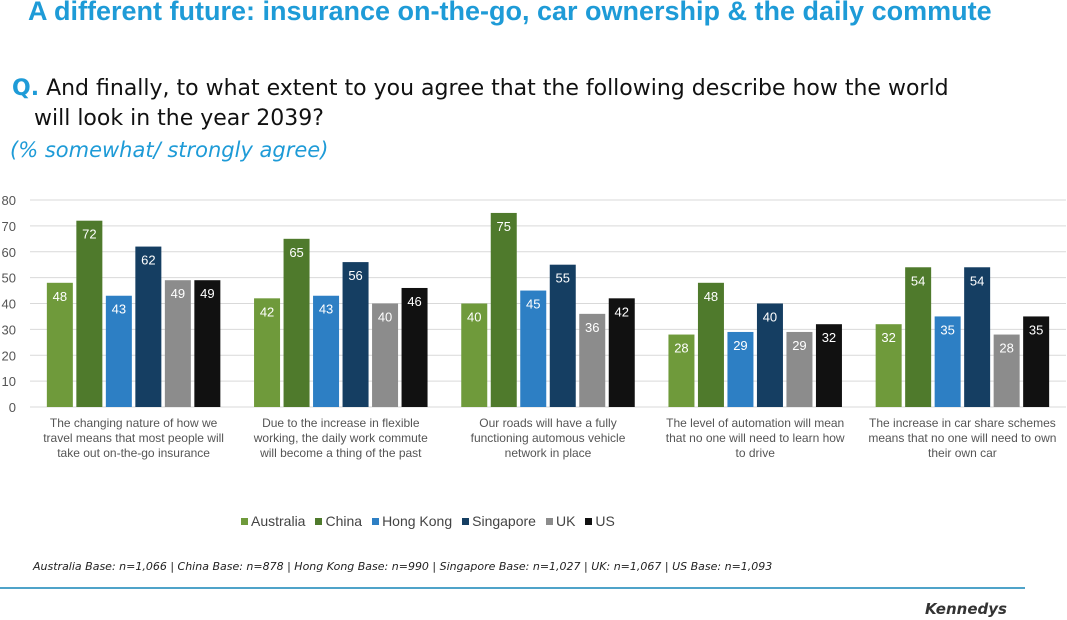  What do you see at coordinates (504, 226) in the screenshot?
I see `data-label: 75` at bounding box center [504, 226].